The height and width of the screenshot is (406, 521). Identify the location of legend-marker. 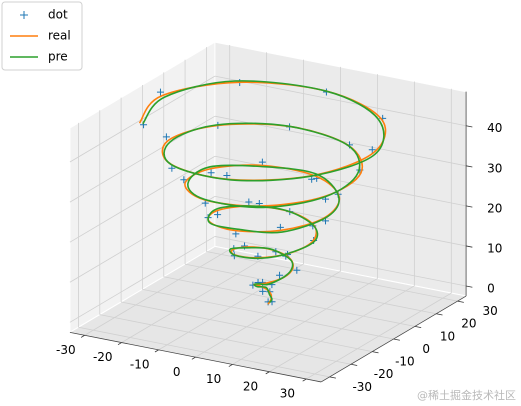
(24, 15).